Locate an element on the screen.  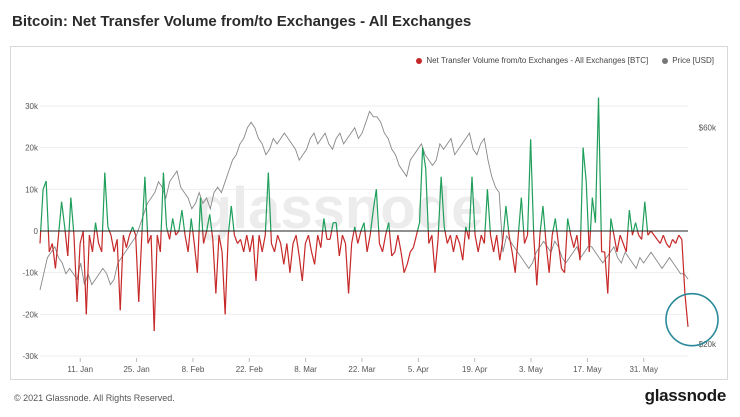
x-tick-label: 5. Apr is located at coordinates (418, 369).